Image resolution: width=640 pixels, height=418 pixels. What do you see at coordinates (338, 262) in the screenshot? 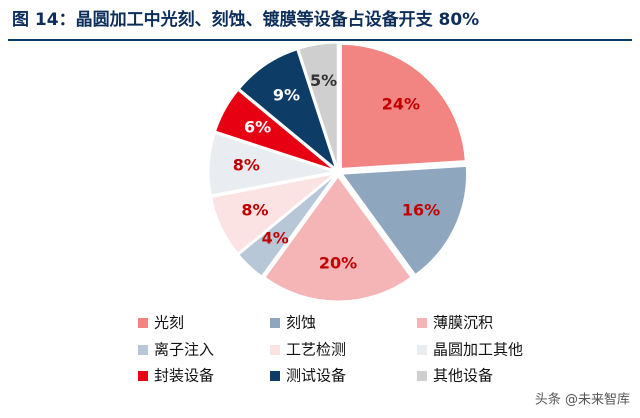
I see `data-label: 20%` at bounding box center [338, 262].